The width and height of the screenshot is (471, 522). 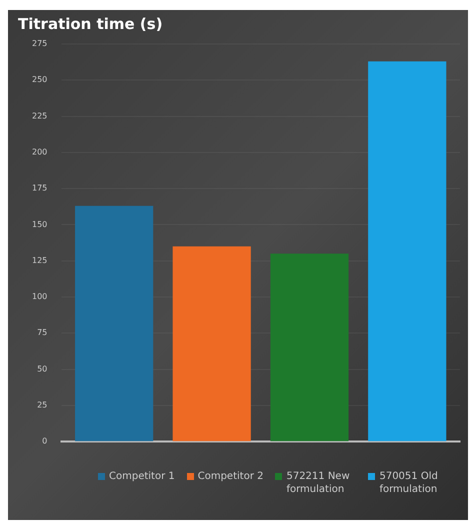 I want to click on y-tick-label: 150, so click(x=40, y=224).